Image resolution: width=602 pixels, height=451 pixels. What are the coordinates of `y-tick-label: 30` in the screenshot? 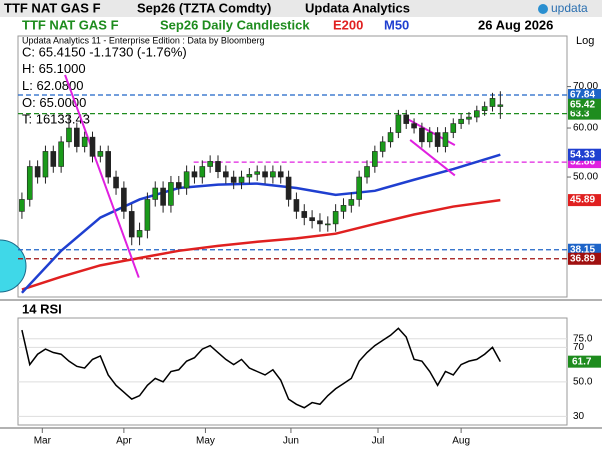 It's located at (579, 416).